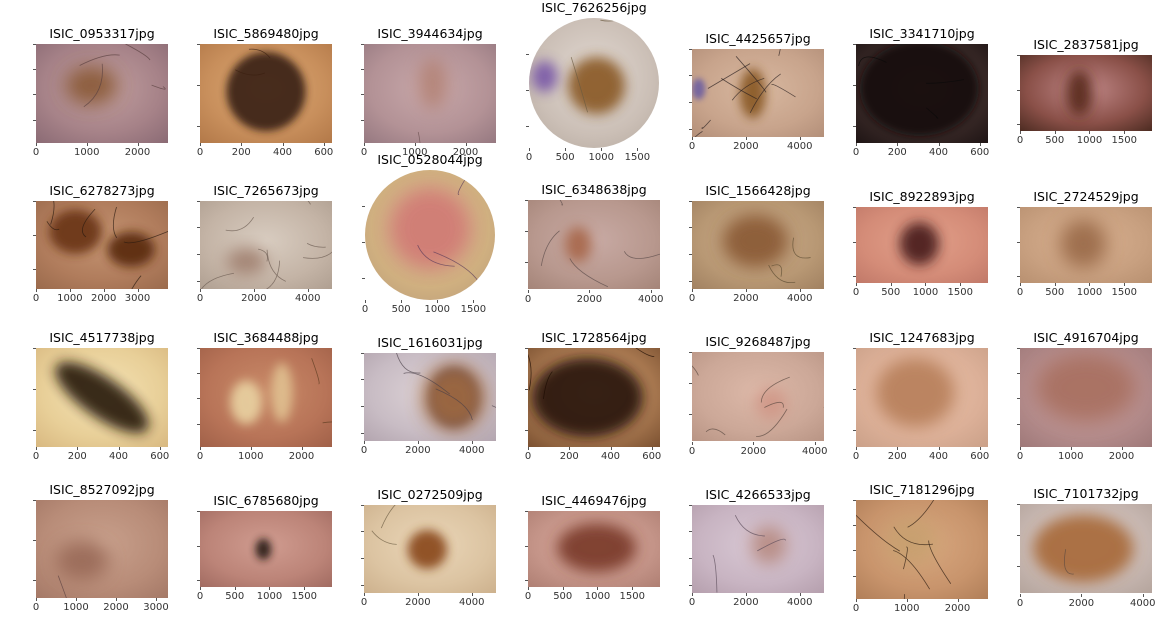 The width and height of the screenshot is (1161, 626). Describe the element at coordinates (594, 500) in the screenshot. I see `image-title: ISIC_4469476jpg` at that location.